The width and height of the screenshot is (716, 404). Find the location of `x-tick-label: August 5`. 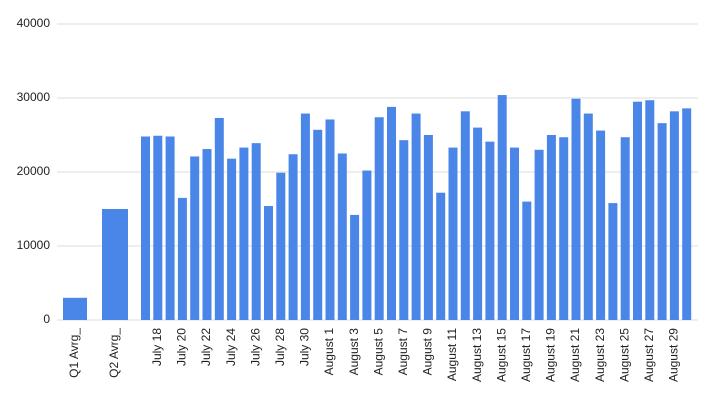

x-tick-label: August 5 is located at coordinates (378, 352).